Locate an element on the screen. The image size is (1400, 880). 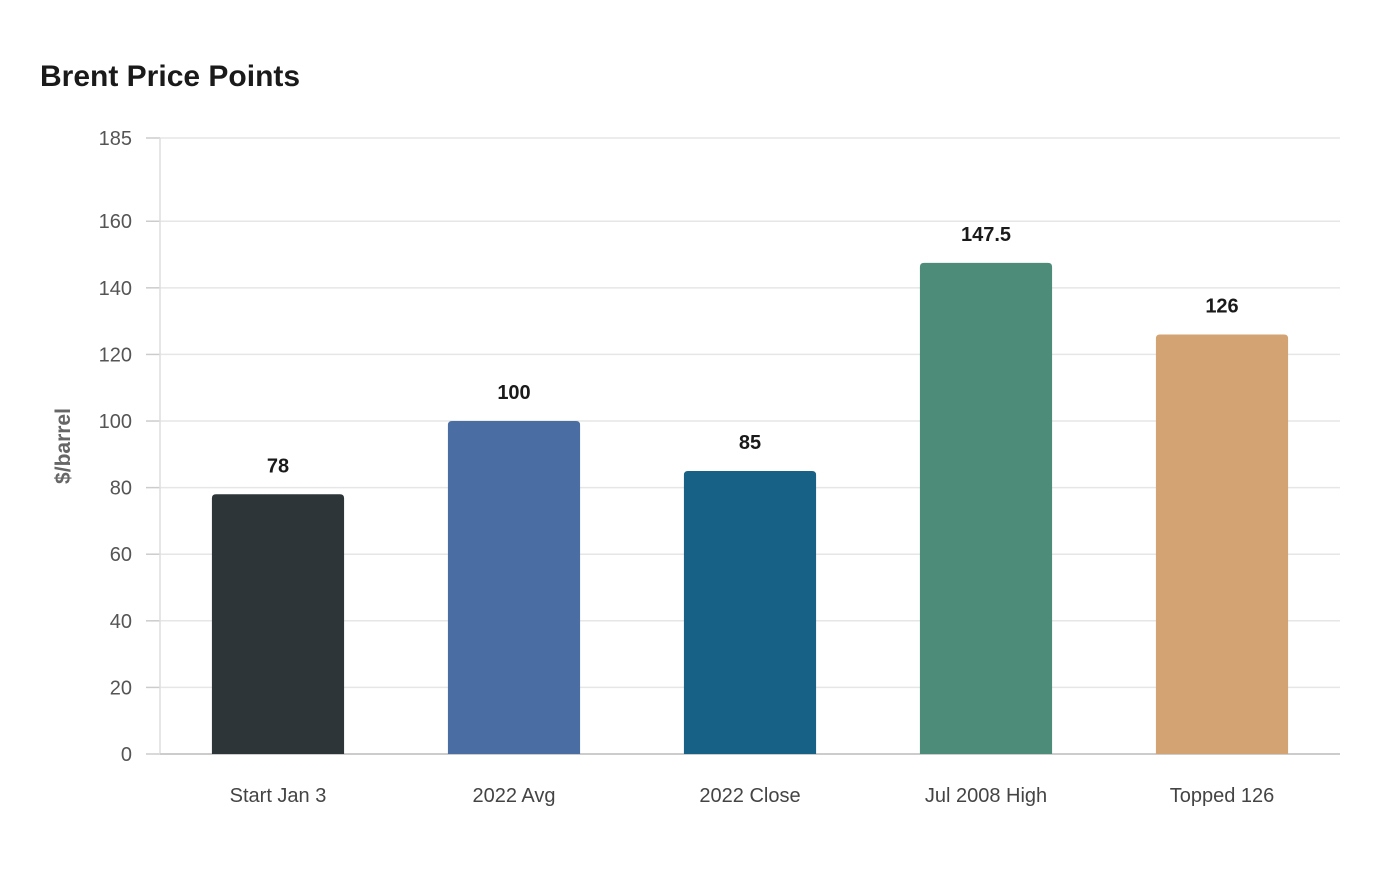
data-label: 85 is located at coordinates (750, 443).